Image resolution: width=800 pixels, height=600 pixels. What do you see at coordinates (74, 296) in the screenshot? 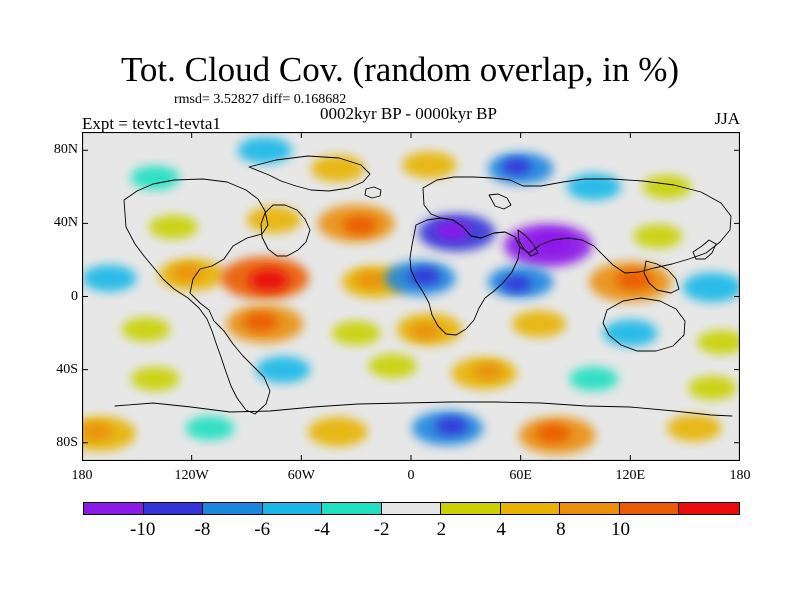
I see `latitude-label: 0` at bounding box center [74, 296].